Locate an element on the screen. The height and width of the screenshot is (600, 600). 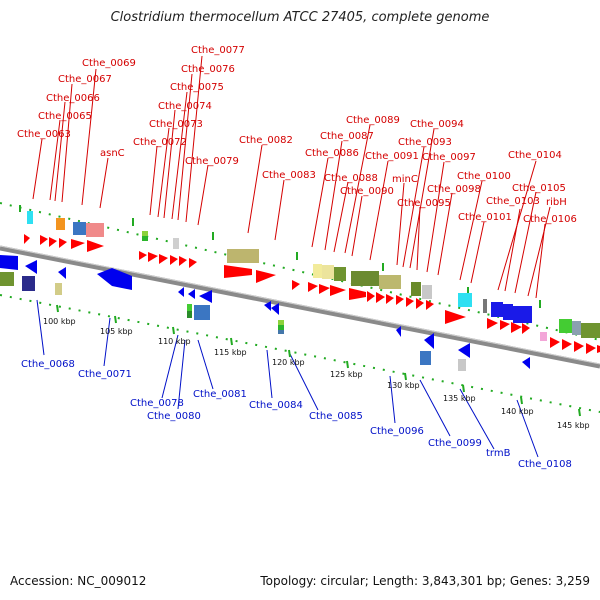
gene-label-cthe-0084: Cthe_0084 is located at coordinates (276, 405).